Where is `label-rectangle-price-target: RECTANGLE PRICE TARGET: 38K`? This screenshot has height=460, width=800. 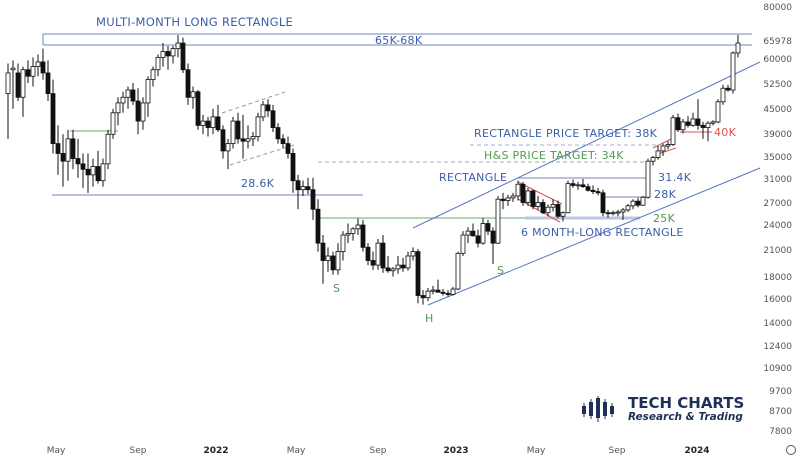 label-rectangle-price-target: RECTANGLE PRICE TARGET: 38K is located at coordinates (566, 133).